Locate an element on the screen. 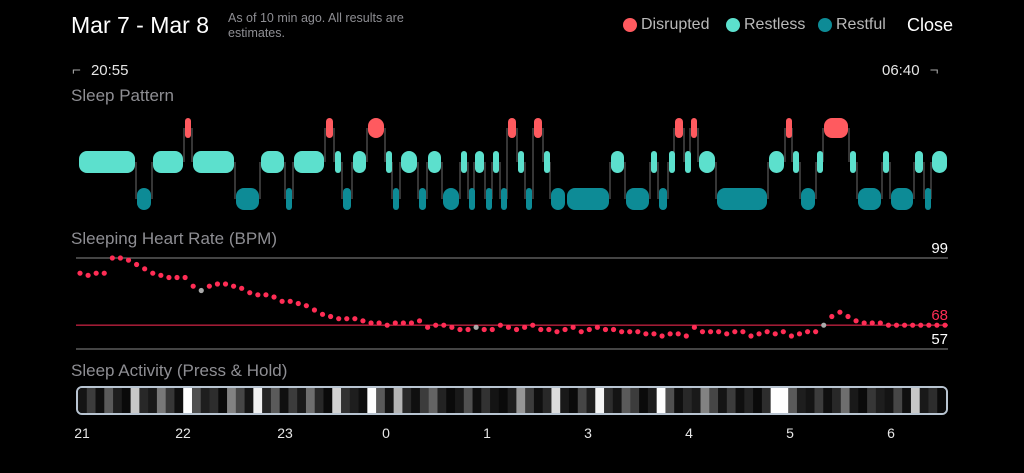 The image size is (1024, 473). disrupted-swatch-icon is located at coordinates (630, 25).